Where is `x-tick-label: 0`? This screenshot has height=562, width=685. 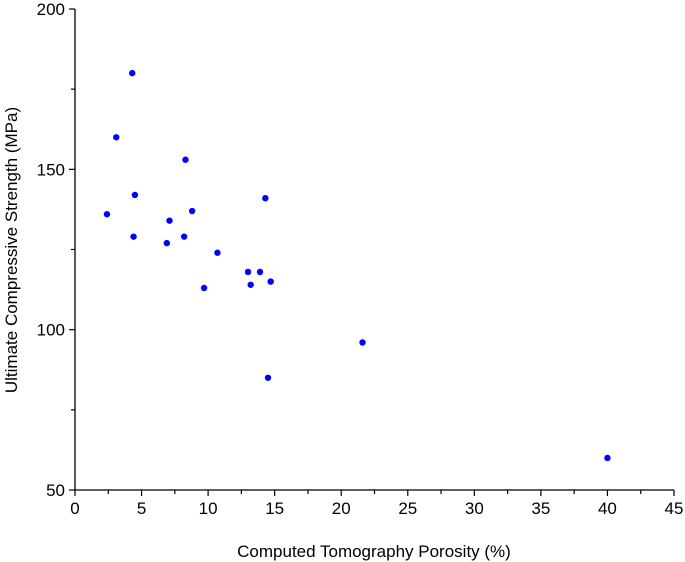
x-tick-label: 0 is located at coordinates (74, 508).